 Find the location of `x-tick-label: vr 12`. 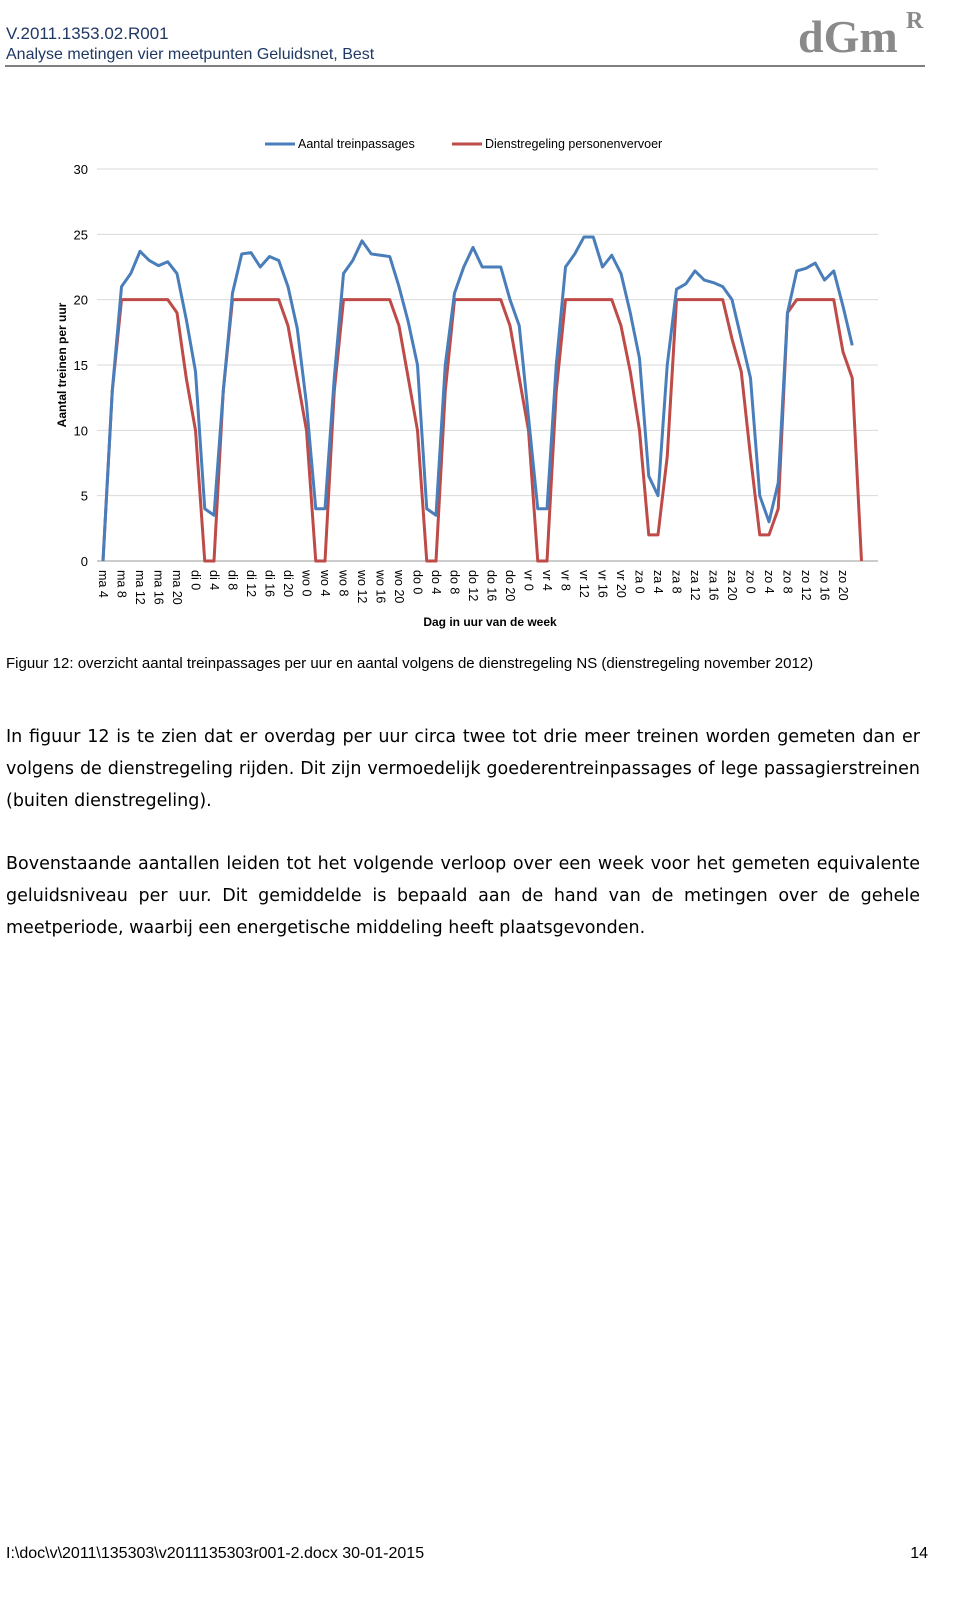

x-tick-label: vr 12 is located at coordinates (584, 584).